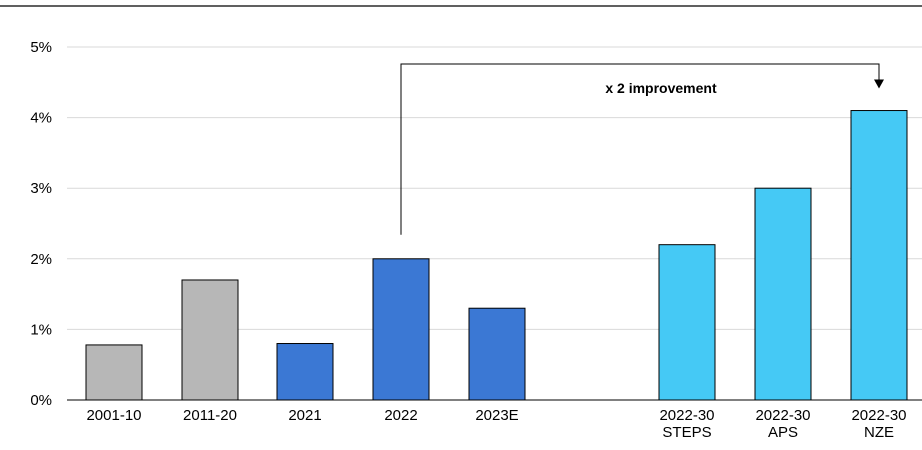 The height and width of the screenshot is (450, 922). Describe the element at coordinates (661, 88) in the screenshot. I see `annotation-label: x 2 improvement` at that location.